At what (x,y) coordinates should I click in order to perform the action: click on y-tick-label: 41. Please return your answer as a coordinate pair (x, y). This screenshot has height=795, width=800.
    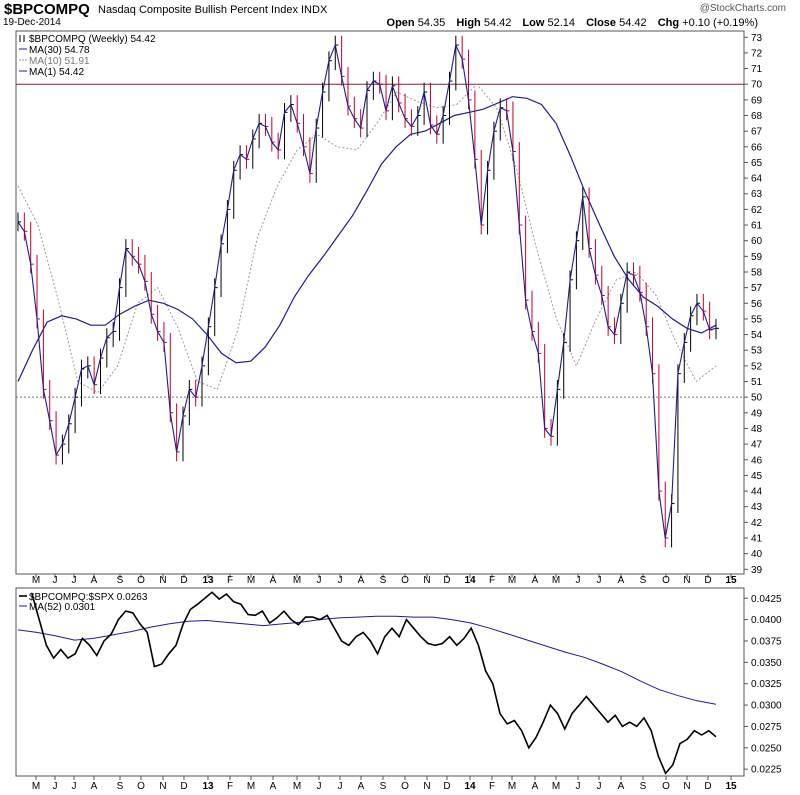
    Looking at the image, I should click on (757, 539).